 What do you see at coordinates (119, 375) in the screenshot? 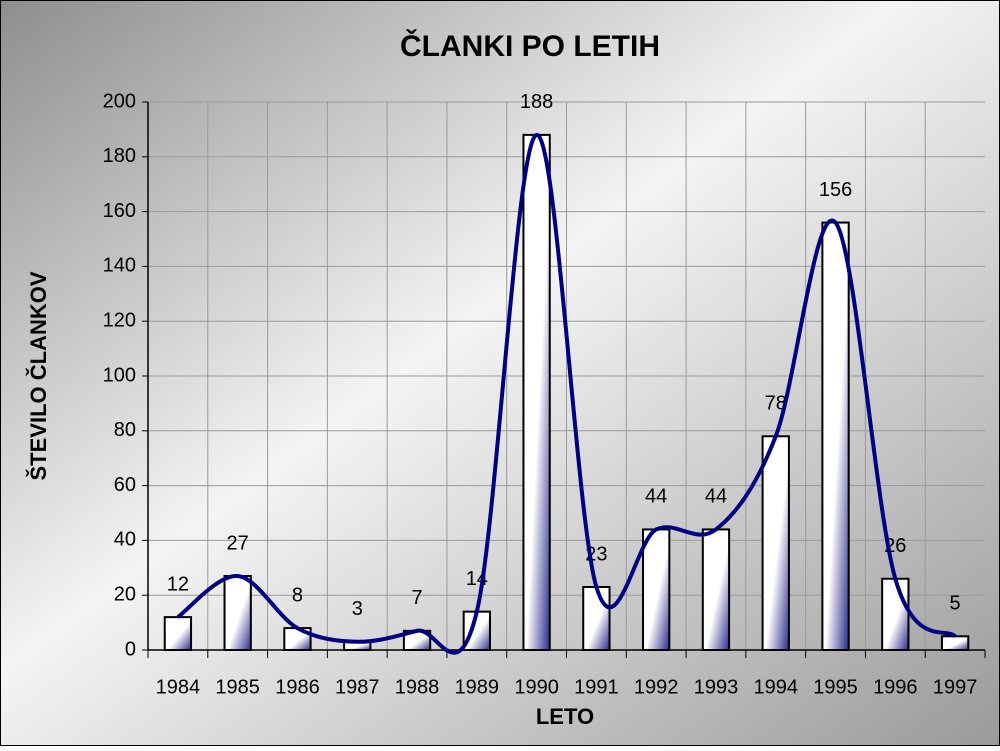
I see `y-tick-label: 100` at bounding box center [119, 375].